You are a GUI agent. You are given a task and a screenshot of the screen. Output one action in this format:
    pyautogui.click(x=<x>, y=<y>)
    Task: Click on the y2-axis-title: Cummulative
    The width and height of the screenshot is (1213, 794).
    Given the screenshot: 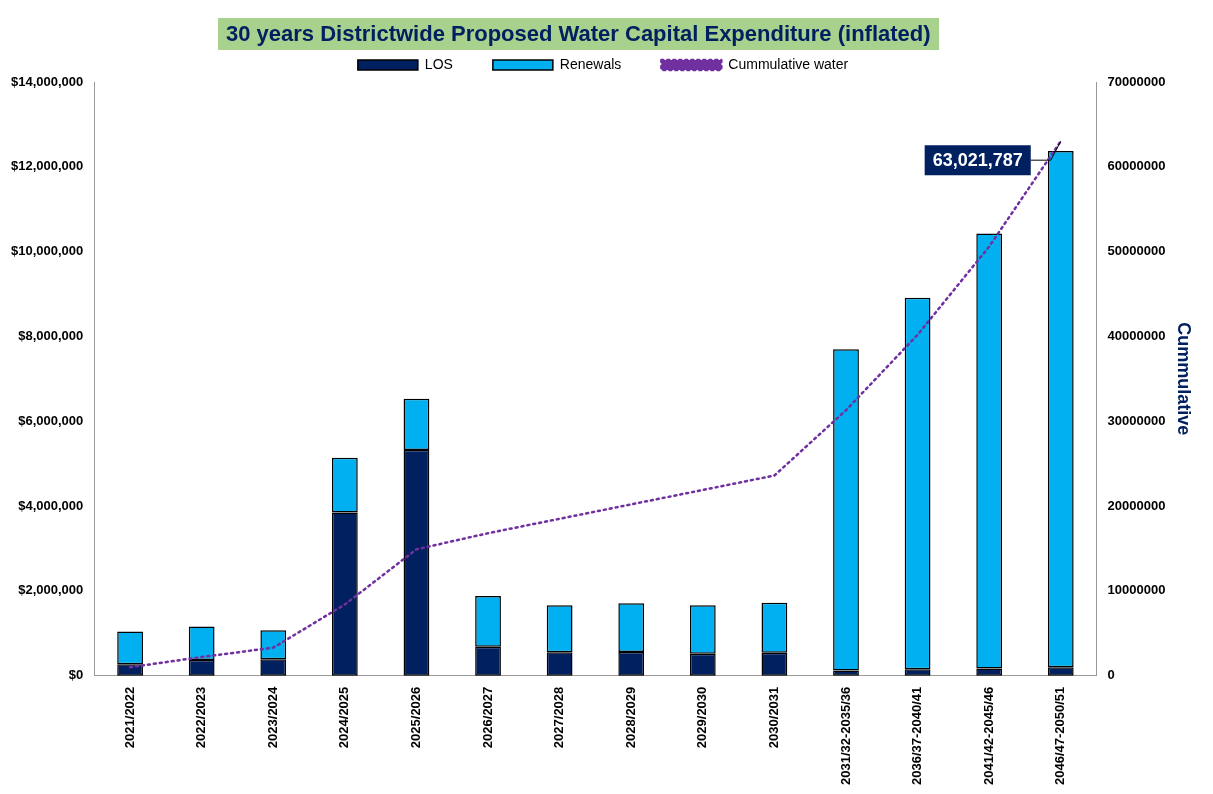 What is the action you would take?
    pyautogui.click(x=1184, y=379)
    